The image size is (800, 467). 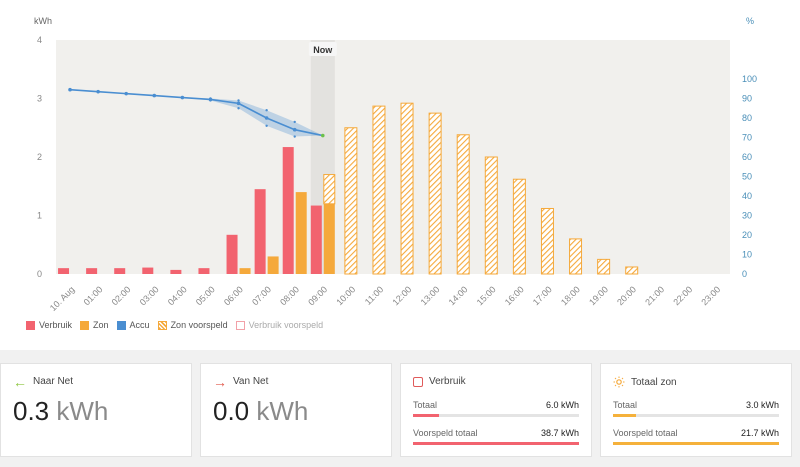 What do you see at coordinates (625, 405) in the screenshot?
I see `zon-totaal-label: Totaal` at bounding box center [625, 405].